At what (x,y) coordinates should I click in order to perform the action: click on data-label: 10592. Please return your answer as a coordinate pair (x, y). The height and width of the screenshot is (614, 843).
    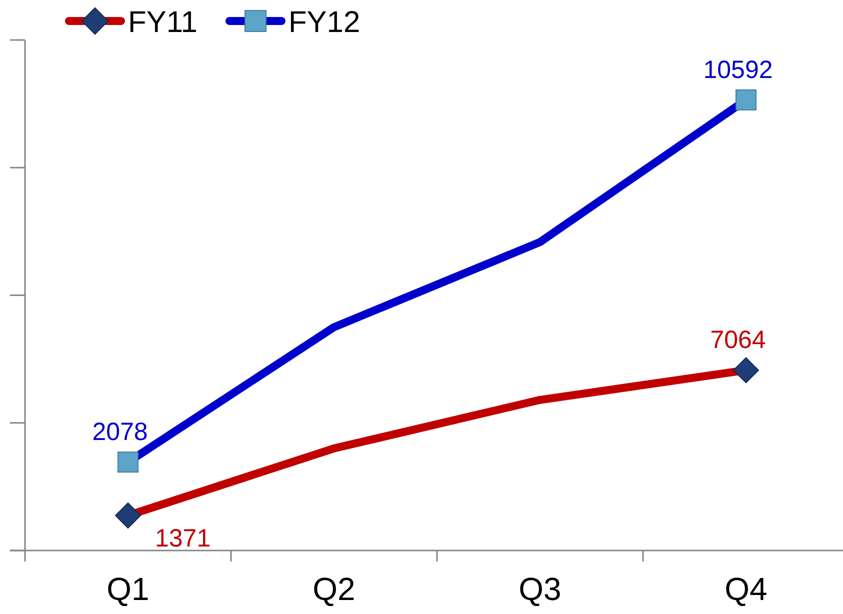
    Looking at the image, I should click on (738, 70).